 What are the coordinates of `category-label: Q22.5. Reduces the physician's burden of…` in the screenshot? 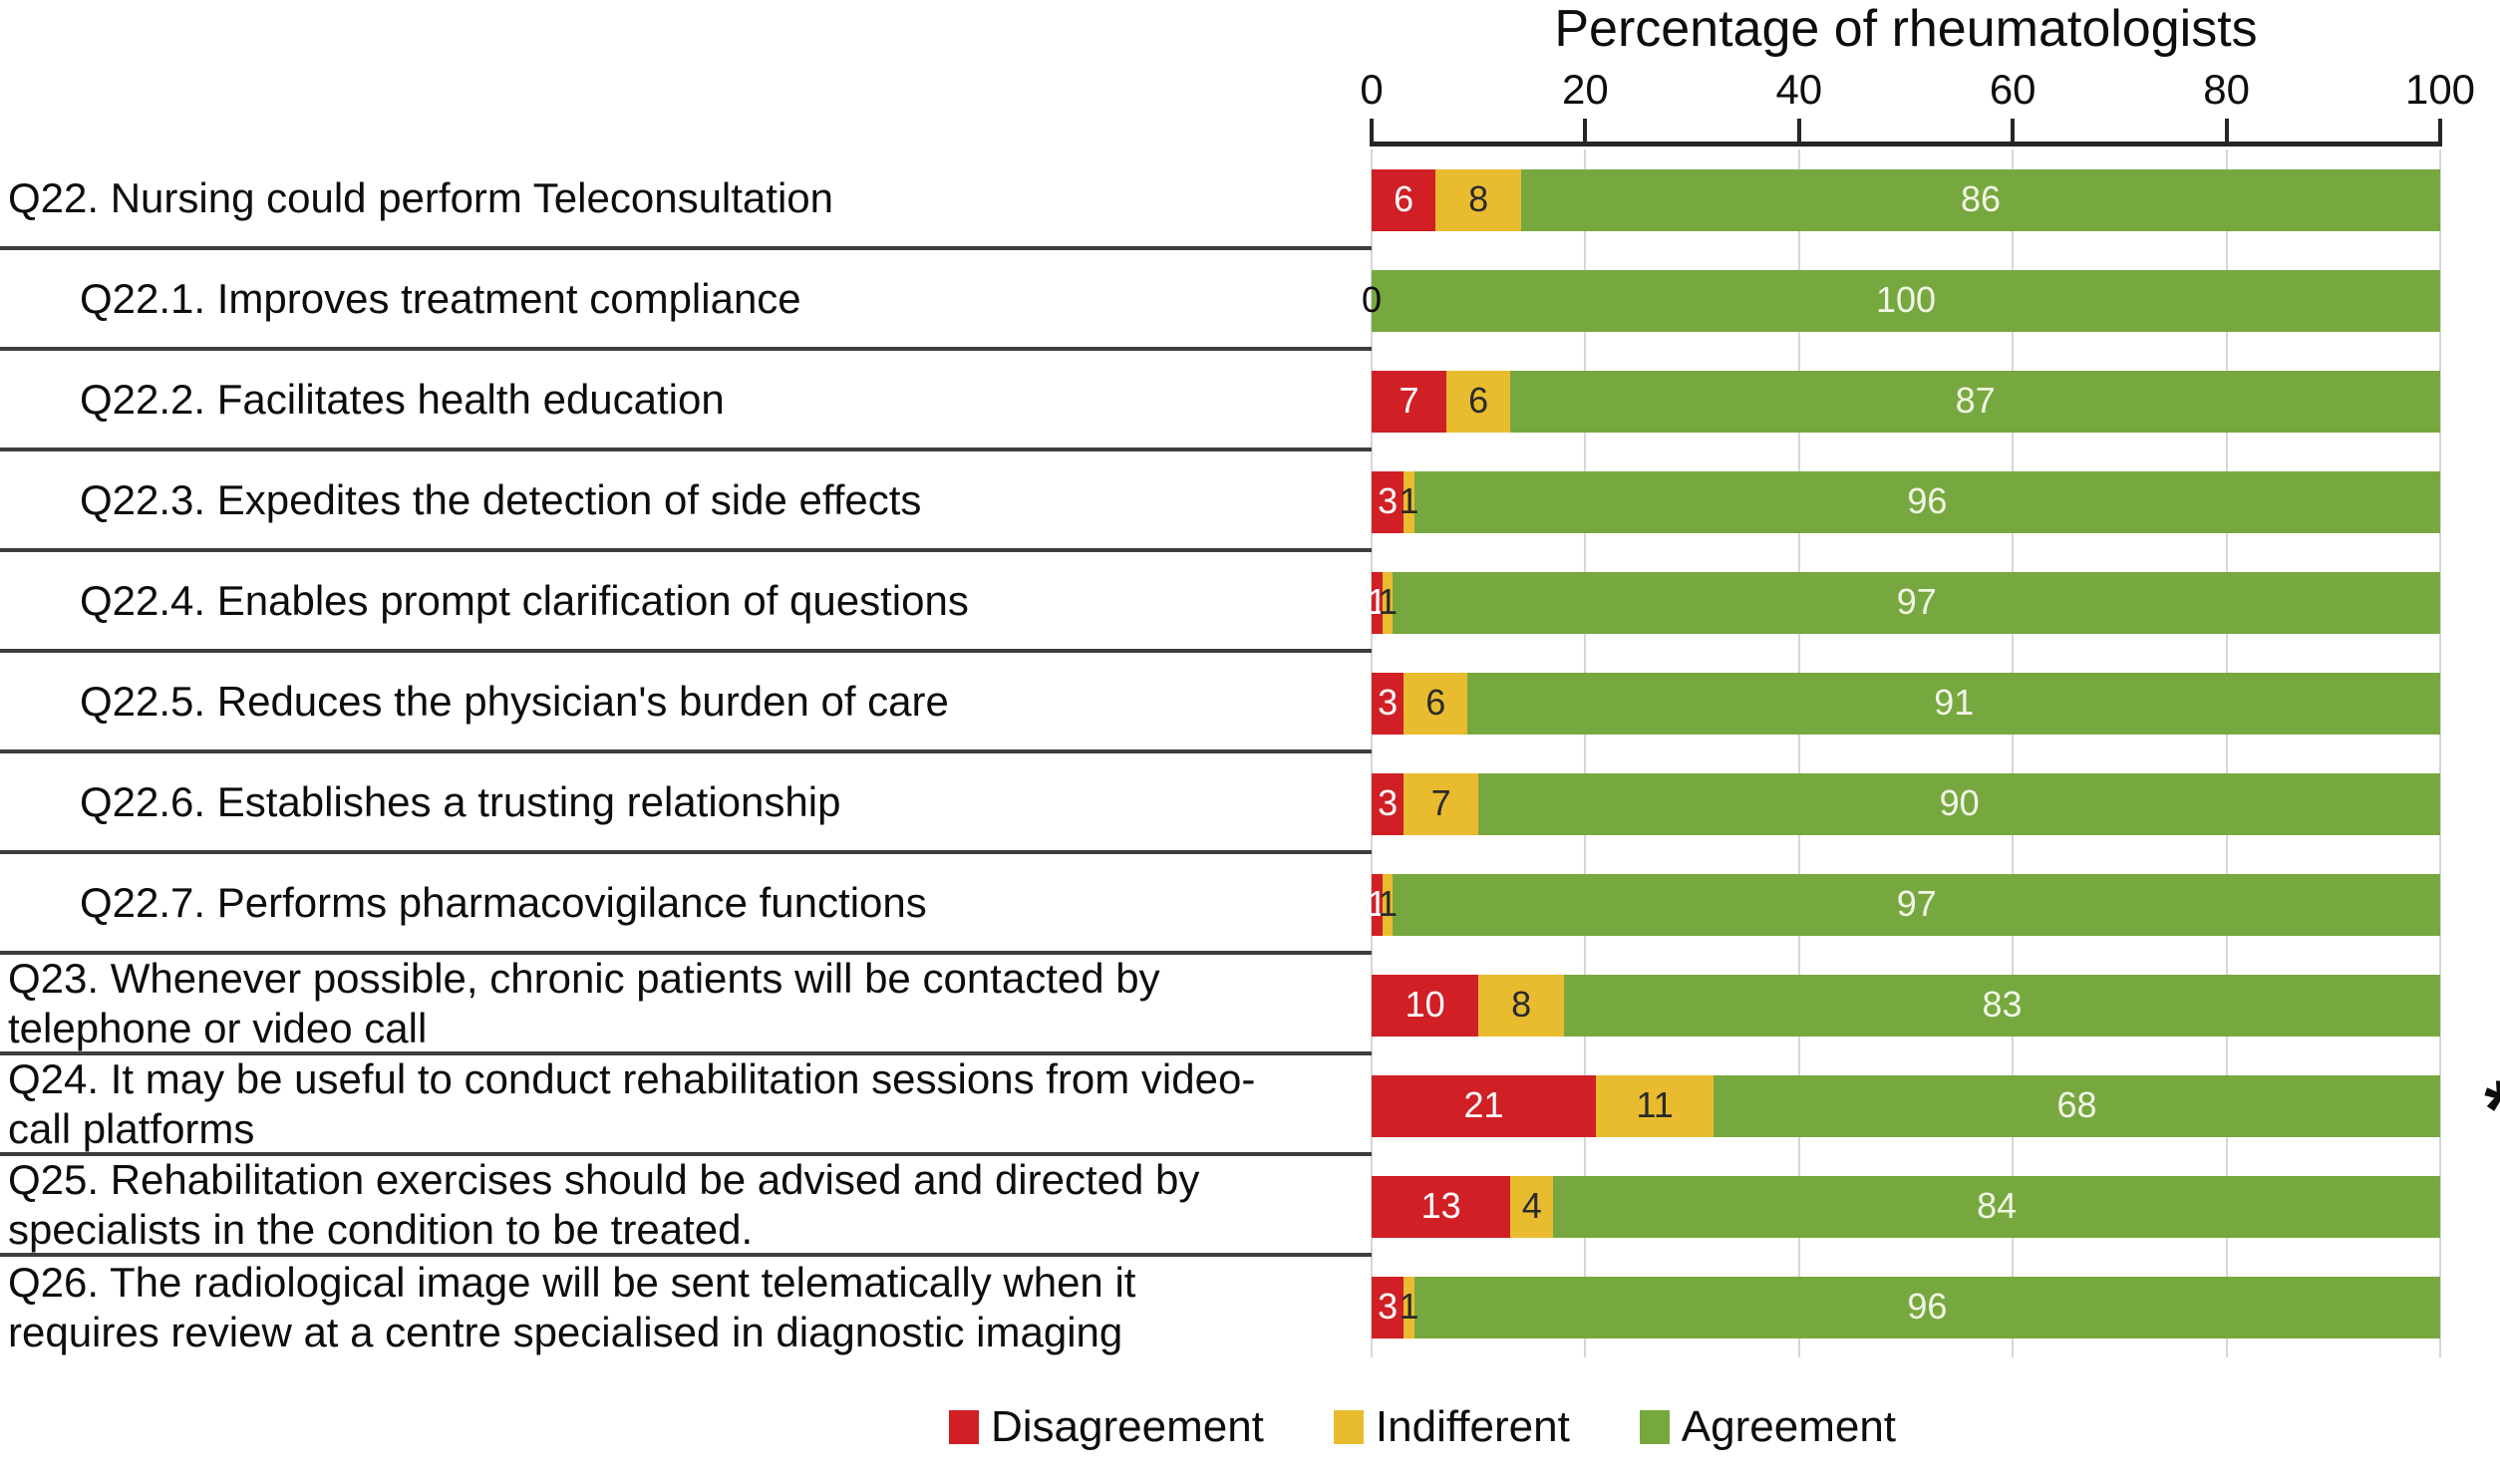 It's located at (515, 701).